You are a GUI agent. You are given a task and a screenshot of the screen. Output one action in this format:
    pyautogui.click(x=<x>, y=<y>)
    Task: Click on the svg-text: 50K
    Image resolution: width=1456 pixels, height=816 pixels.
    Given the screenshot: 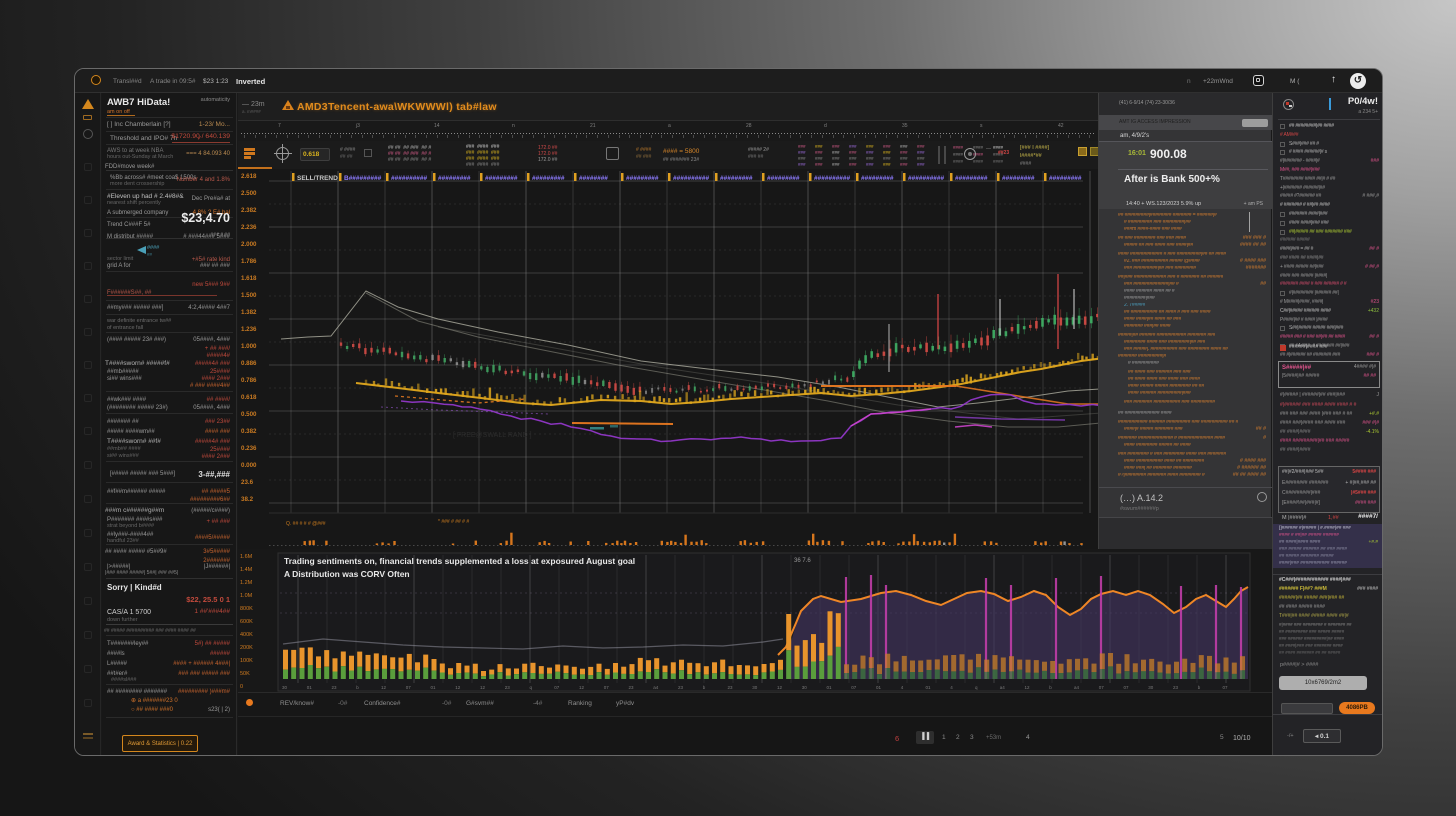 What is the action you would take?
    pyautogui.click(x=245, y=674)
    